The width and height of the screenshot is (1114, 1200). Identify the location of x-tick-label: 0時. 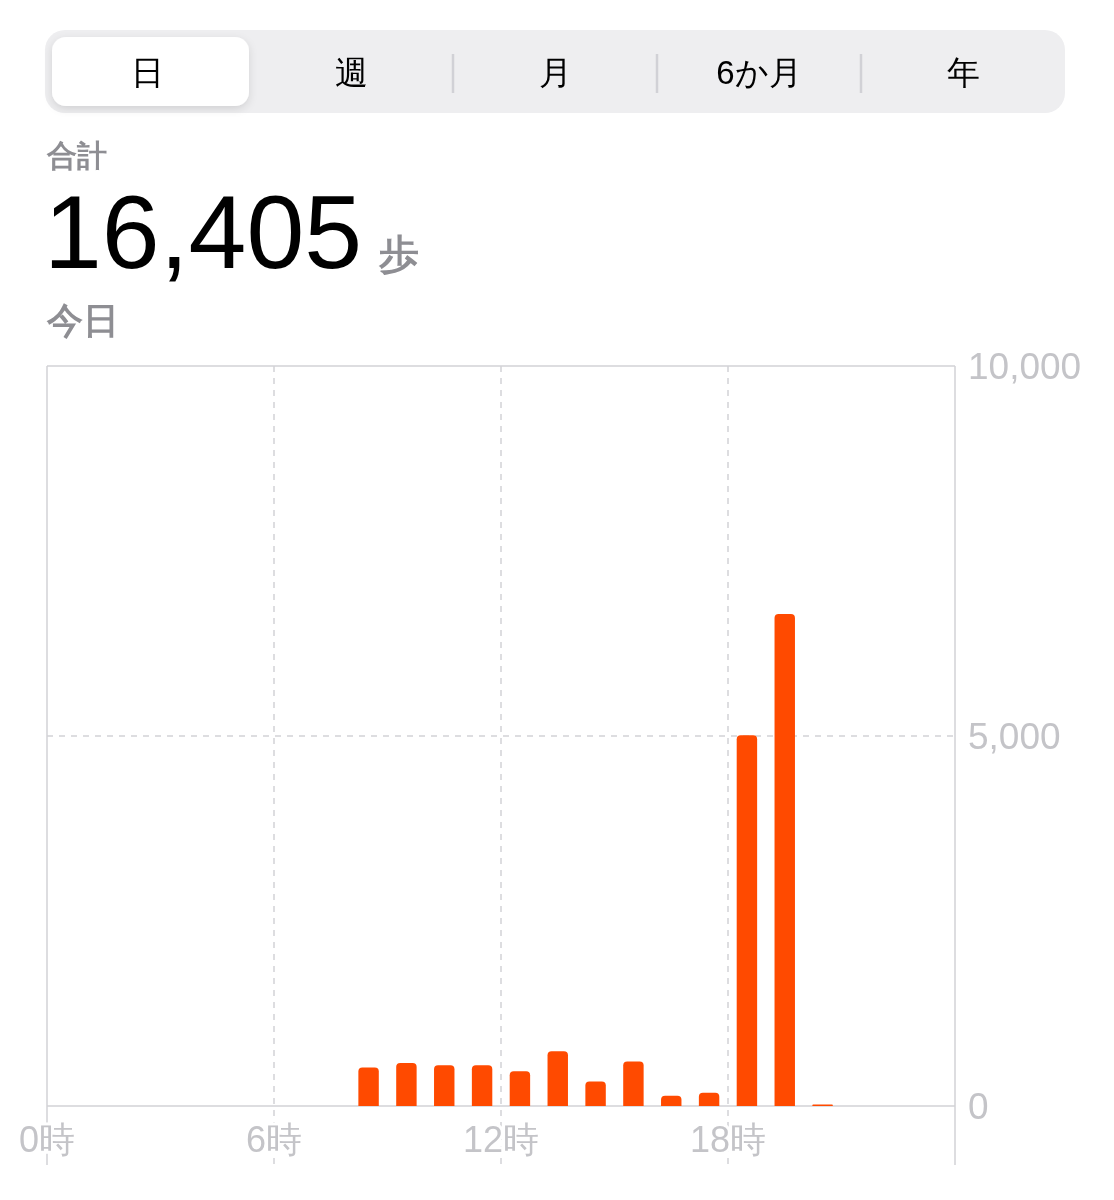
(47, 1139).